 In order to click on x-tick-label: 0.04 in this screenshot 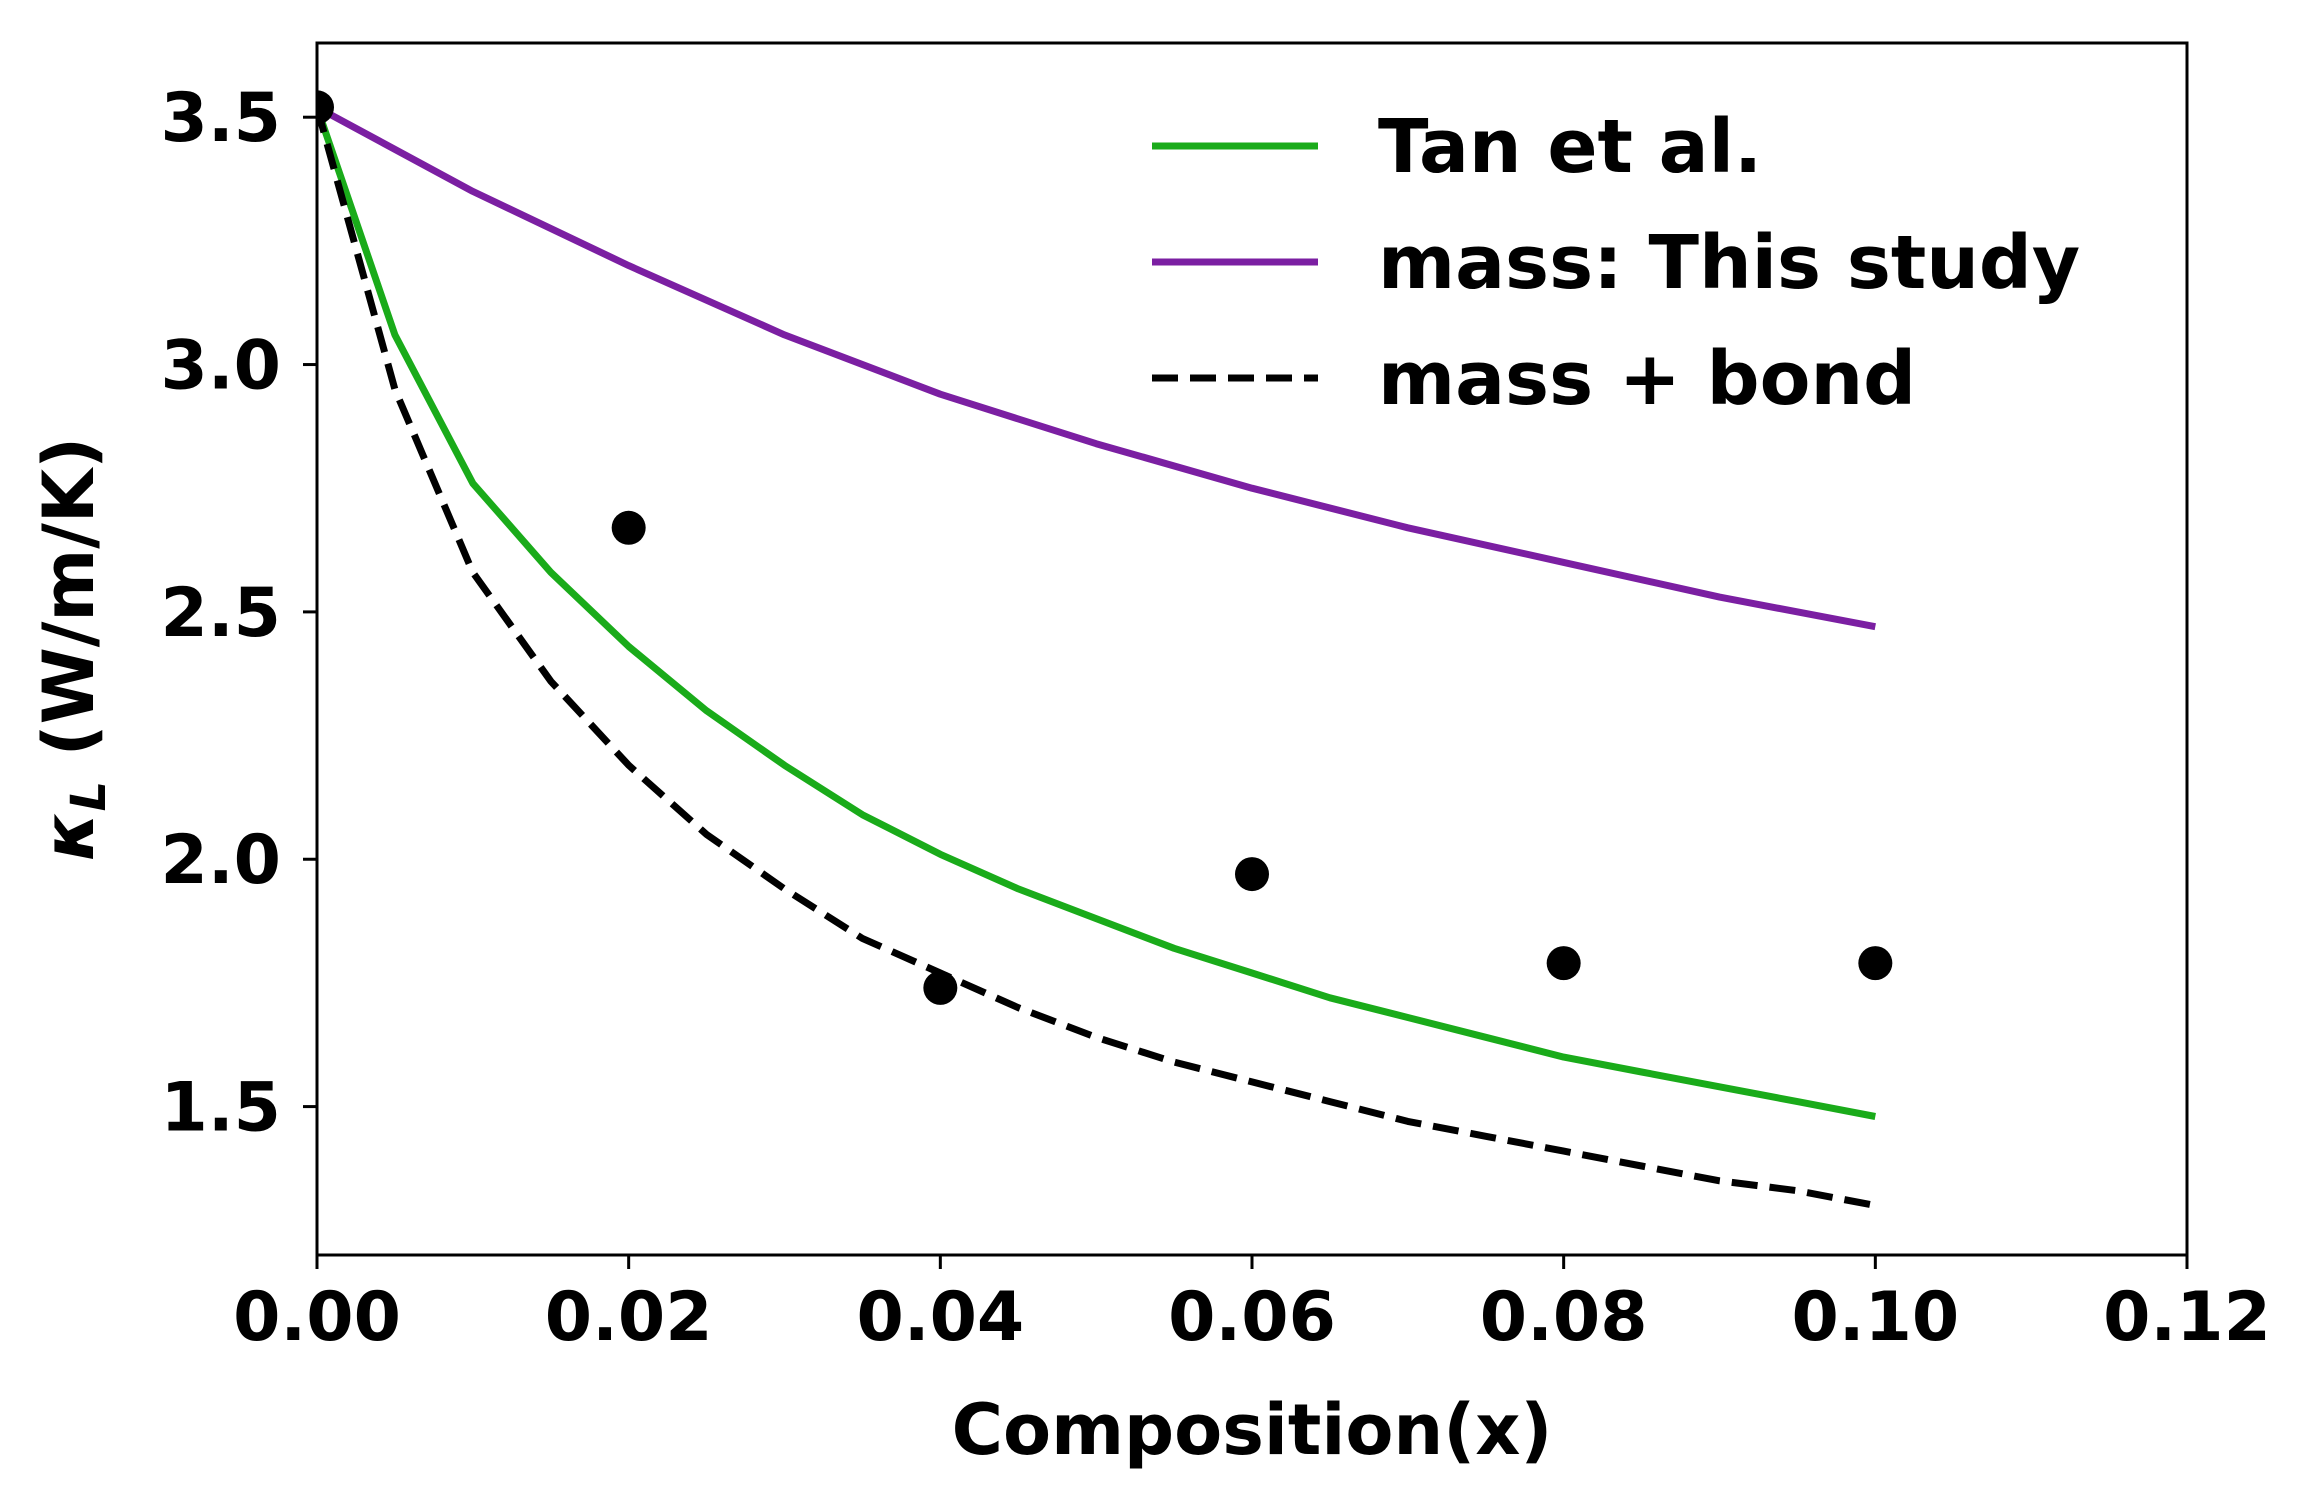, I will do `click(940, 1317)`.